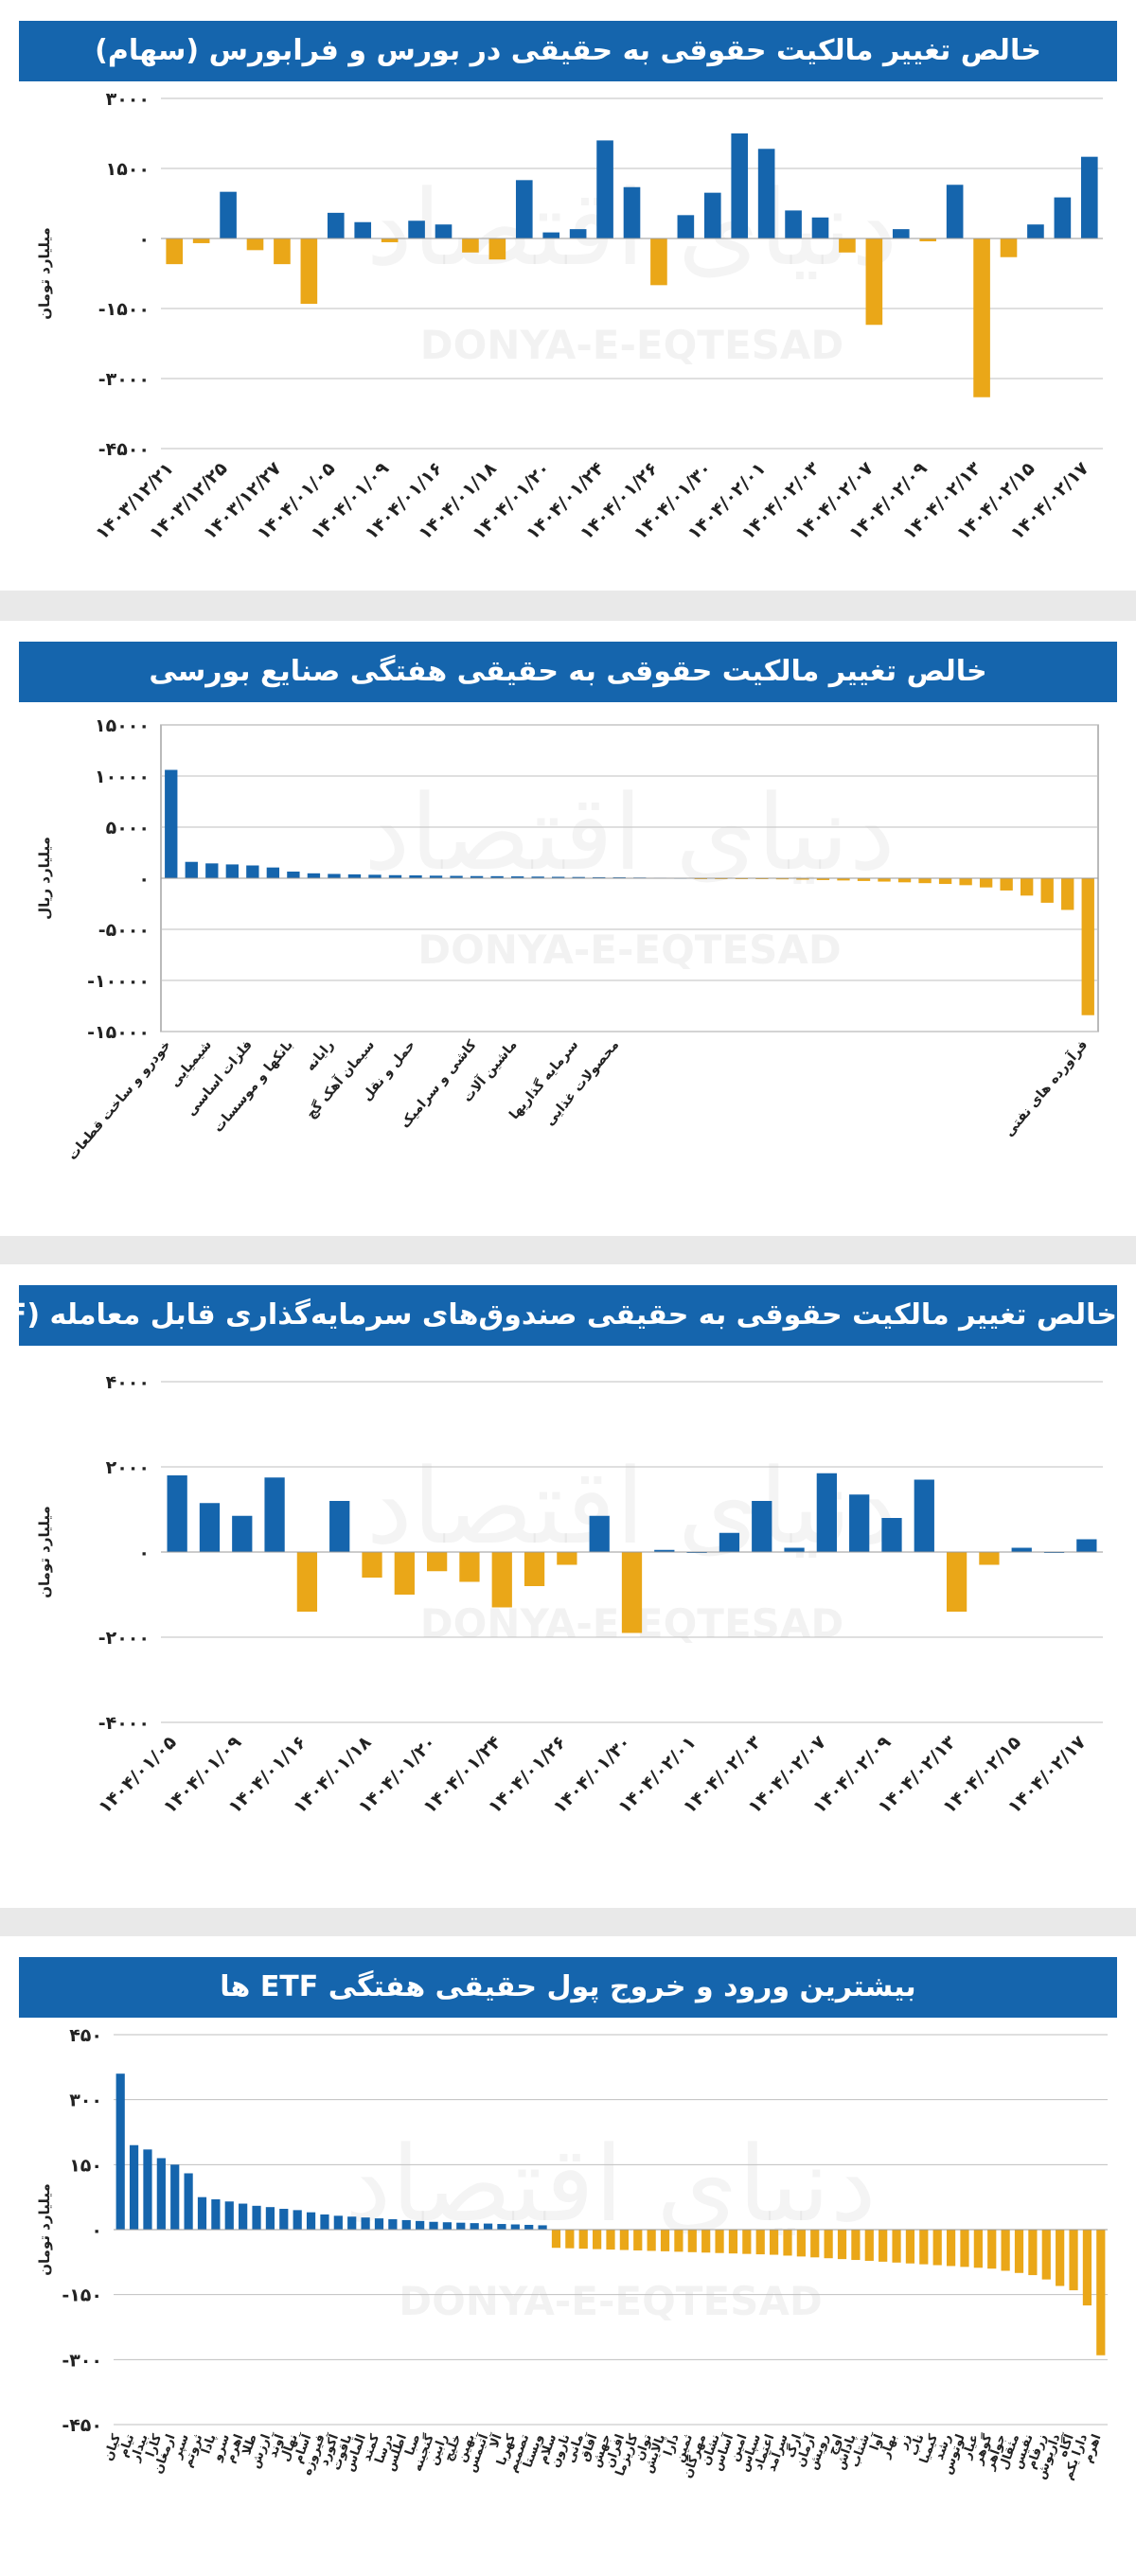 This screenshot has width=1136, height=2576. What do you see at coordinates (1045, 1087) in the screenshot?
I see `x-tick-label: فرآورده های نفتی` at bounding box center [1045, 1087].